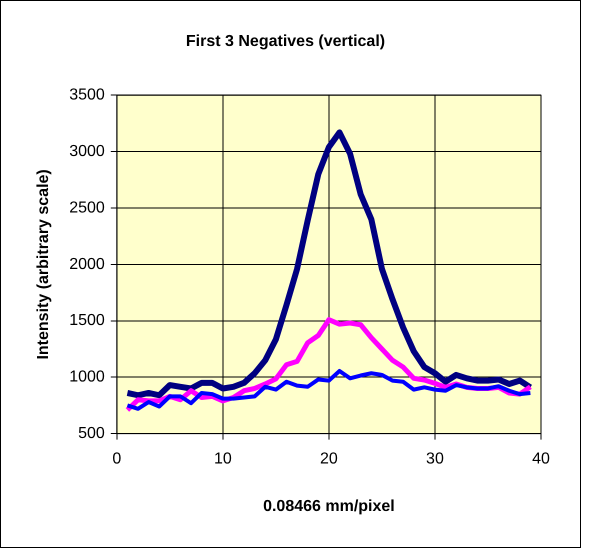 This screenshot has height=550, width=591. What do you see at coordinates (87, 151) in the screenshot?
I see `y-tick-label: 3000` at bounding box center [87, 151].